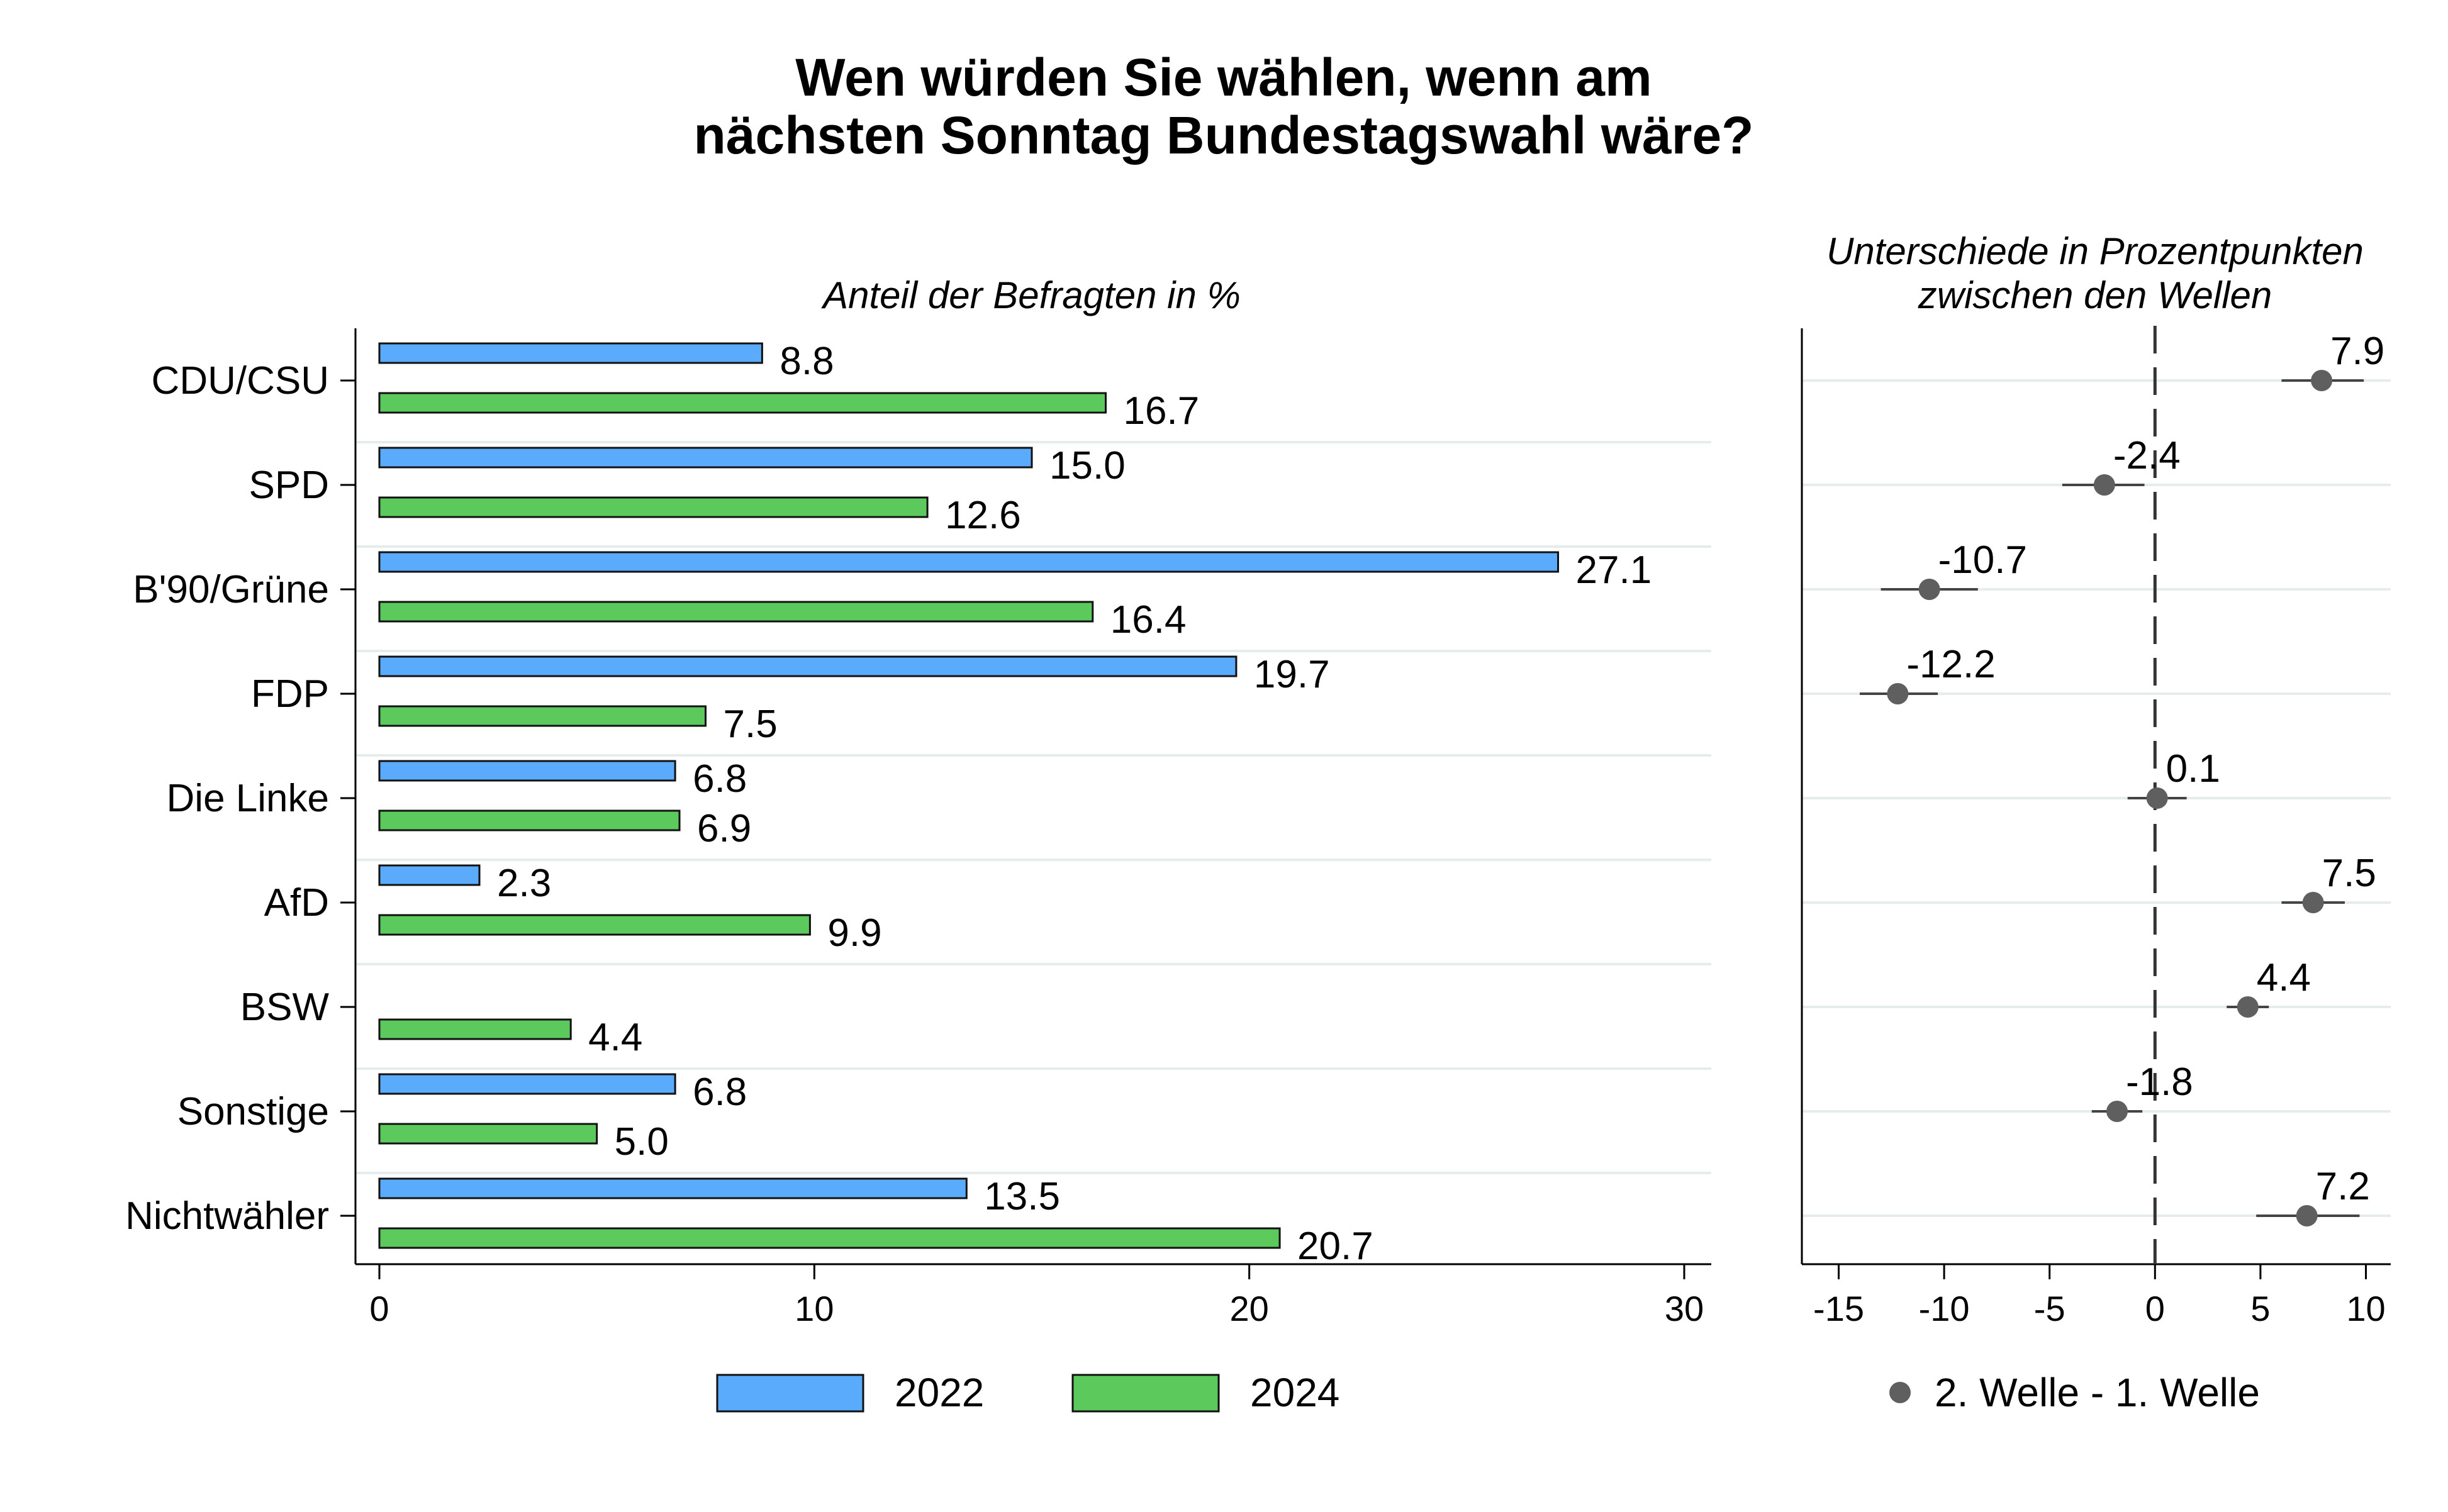 The image size is (2448, 1512). What do you see at coordinates (285, 1007) in the screenshot?
I see `category-label: BSW` at bounding box center [285, 1007].